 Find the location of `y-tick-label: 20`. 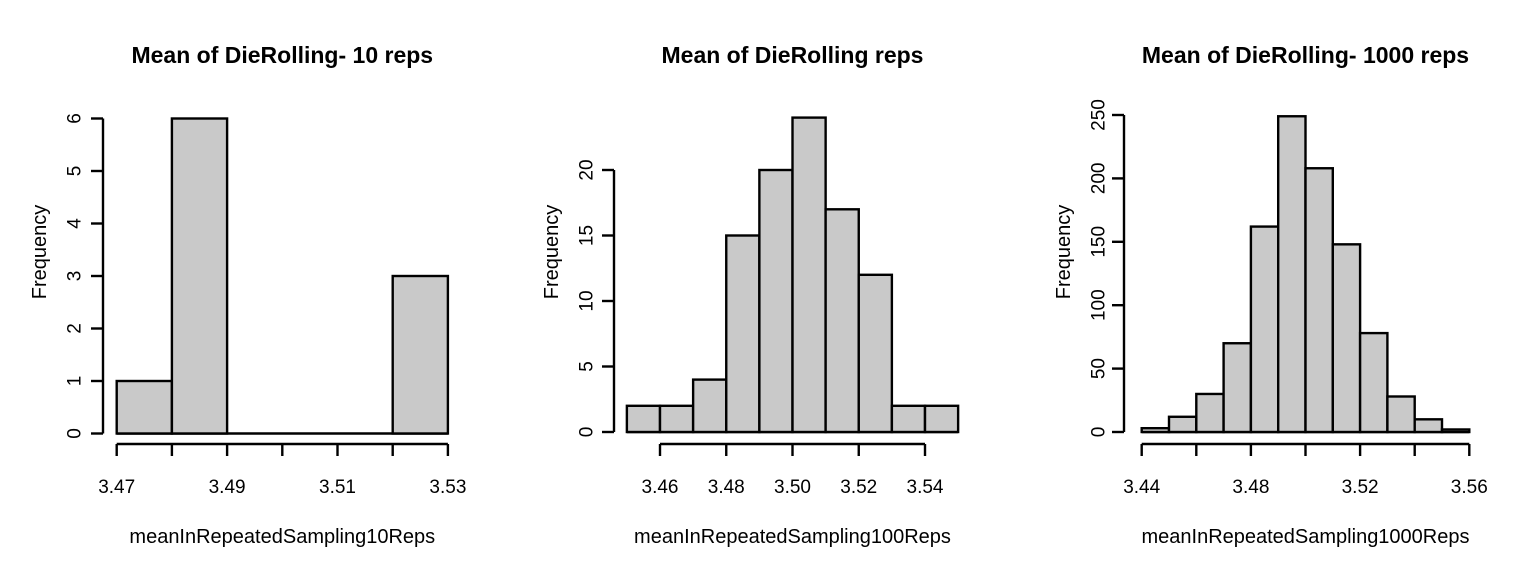

y-tick-label: 20 is located at coordinates (587, 169).